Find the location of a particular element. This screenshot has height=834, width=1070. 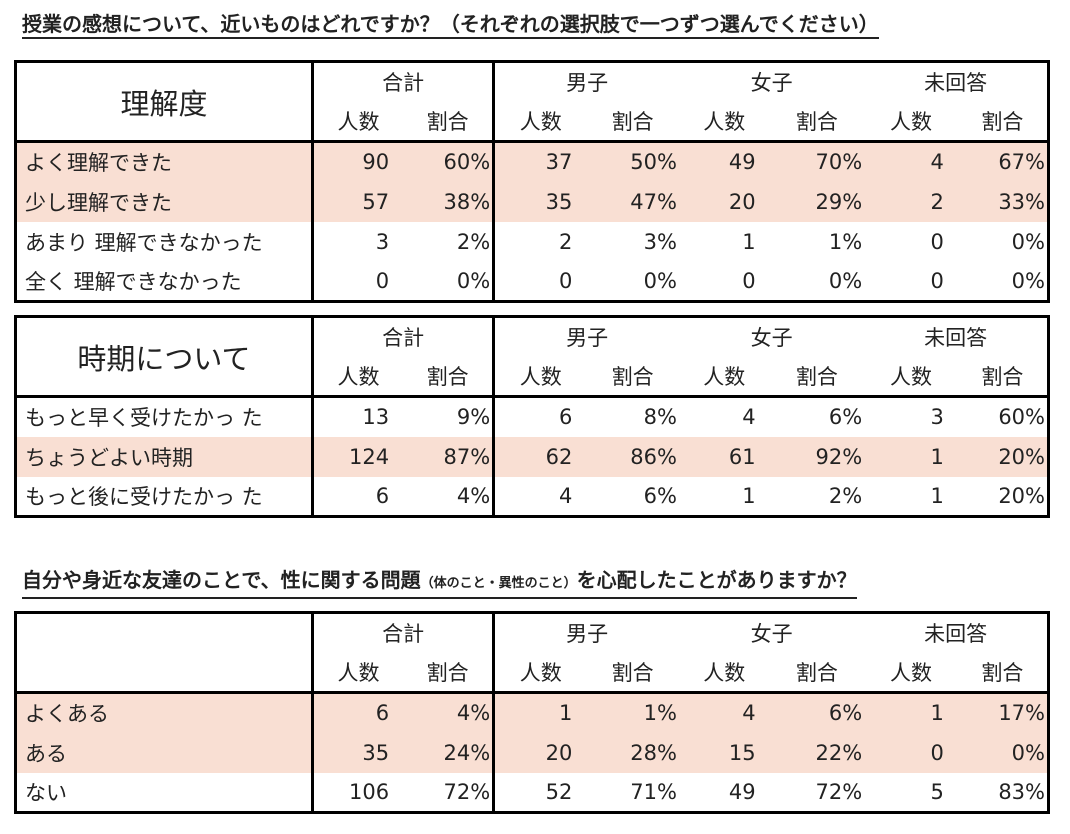

header-row-groups: 合計 男子 女子 未回答 is located at coordinates (532, 632).